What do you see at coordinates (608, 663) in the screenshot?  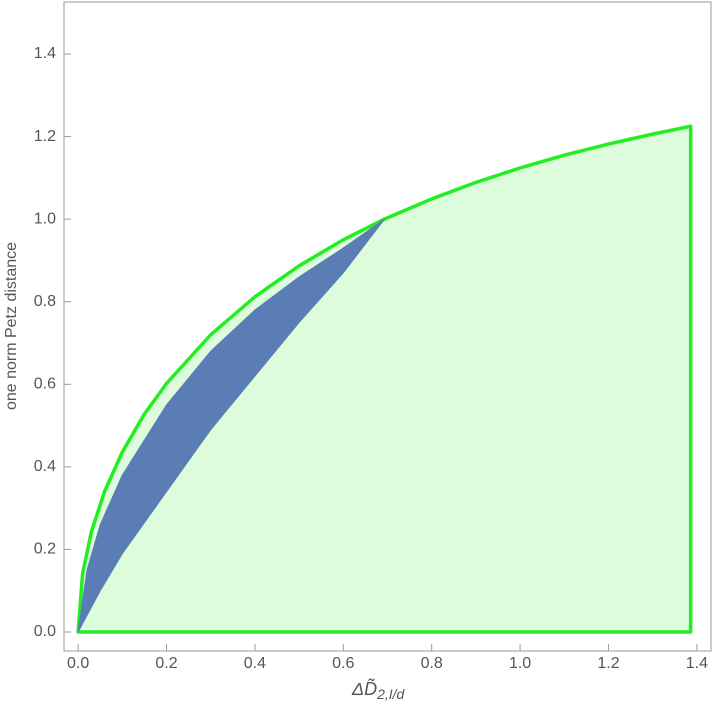 I see `x-tick-label: 1.2` at bounding box center [608, 663].